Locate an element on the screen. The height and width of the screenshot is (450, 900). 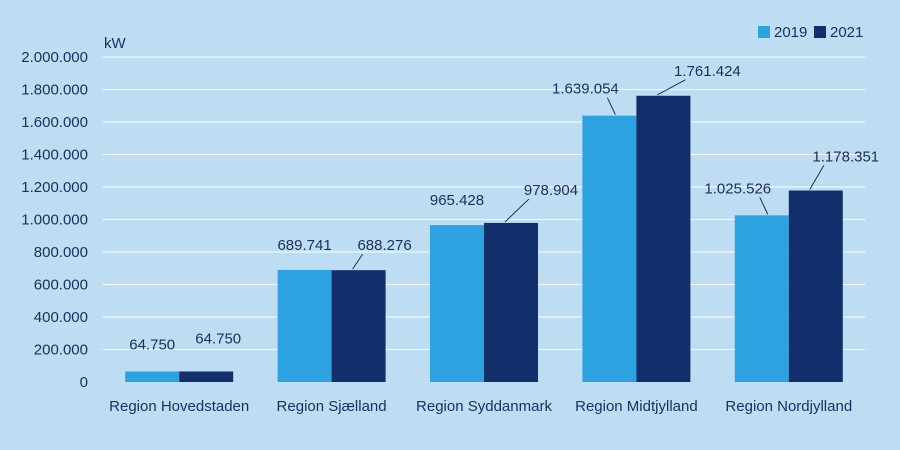
x-tick-label: Region Sjælland is located at coordinates (332, 406).